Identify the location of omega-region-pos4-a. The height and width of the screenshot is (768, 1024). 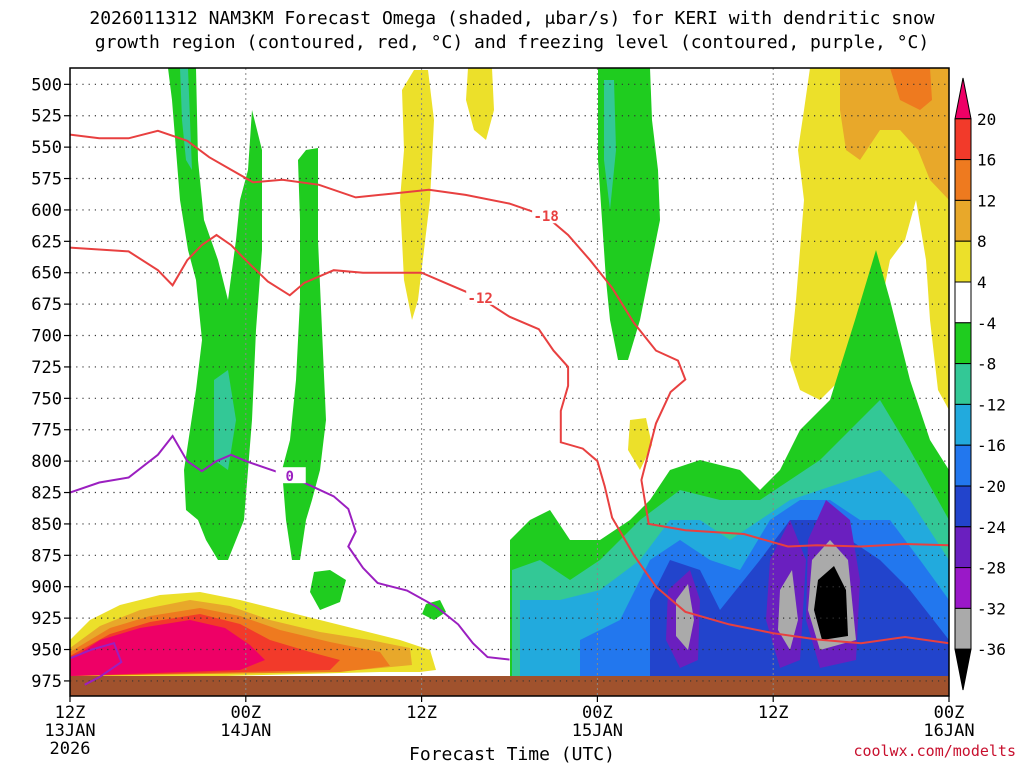
(417, 195).